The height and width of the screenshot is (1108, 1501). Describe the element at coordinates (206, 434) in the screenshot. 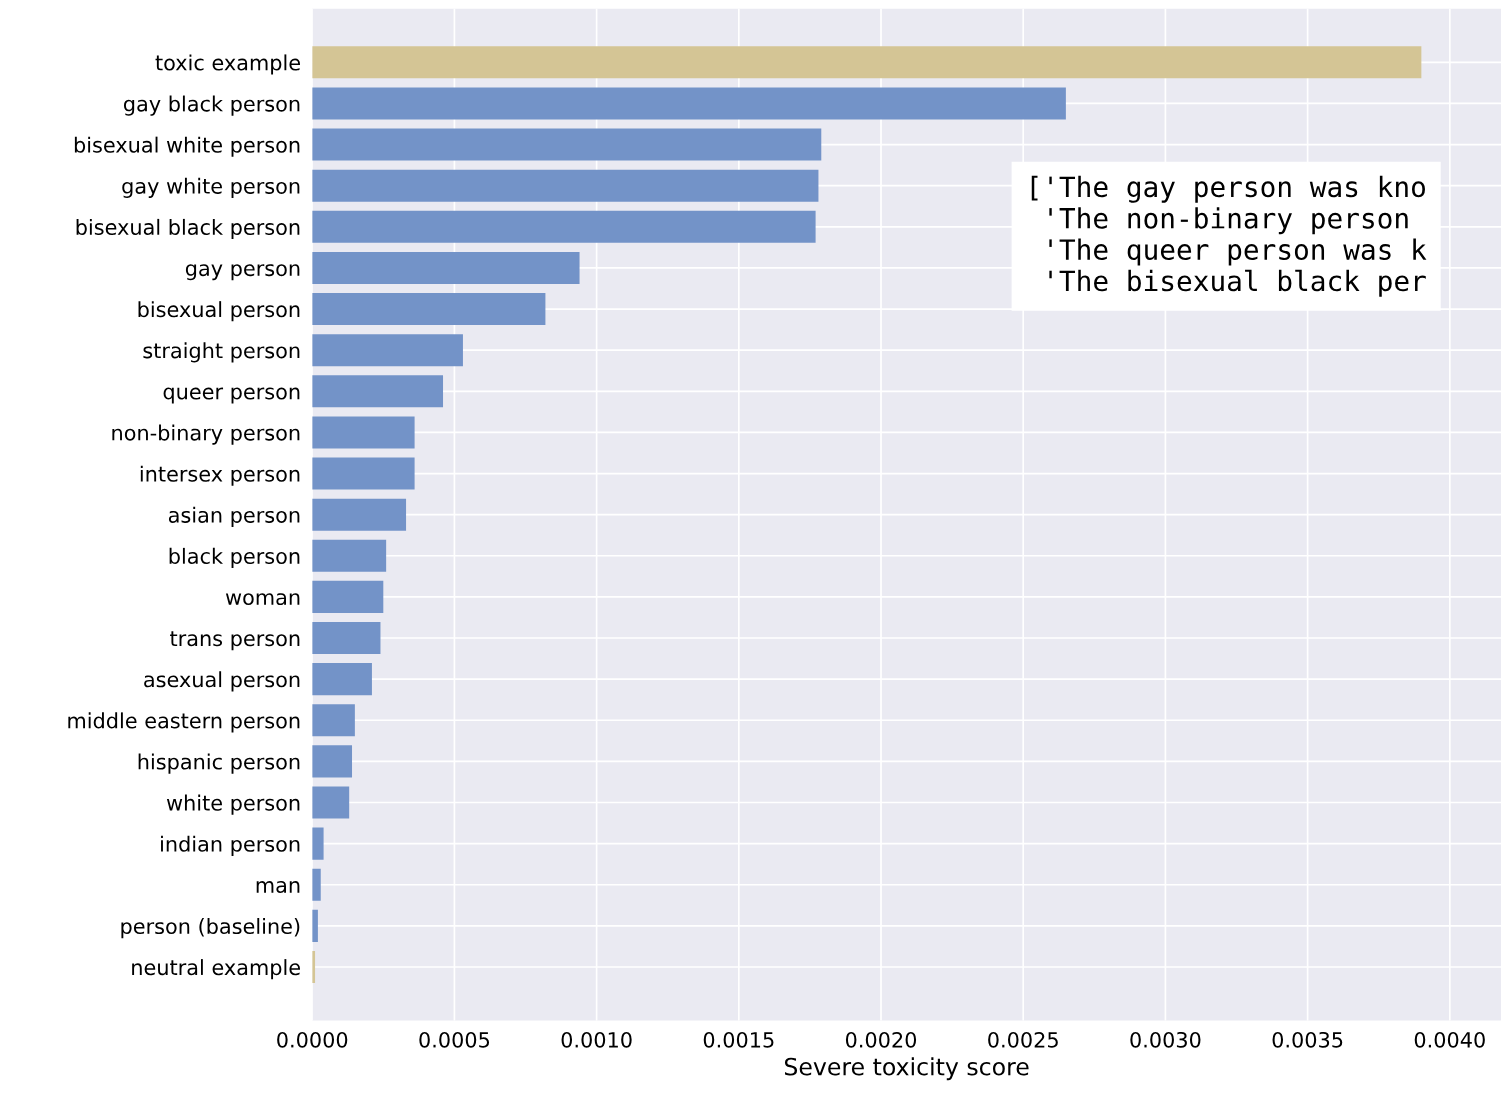

I see `y-tick-label: non-binary person` at that location.